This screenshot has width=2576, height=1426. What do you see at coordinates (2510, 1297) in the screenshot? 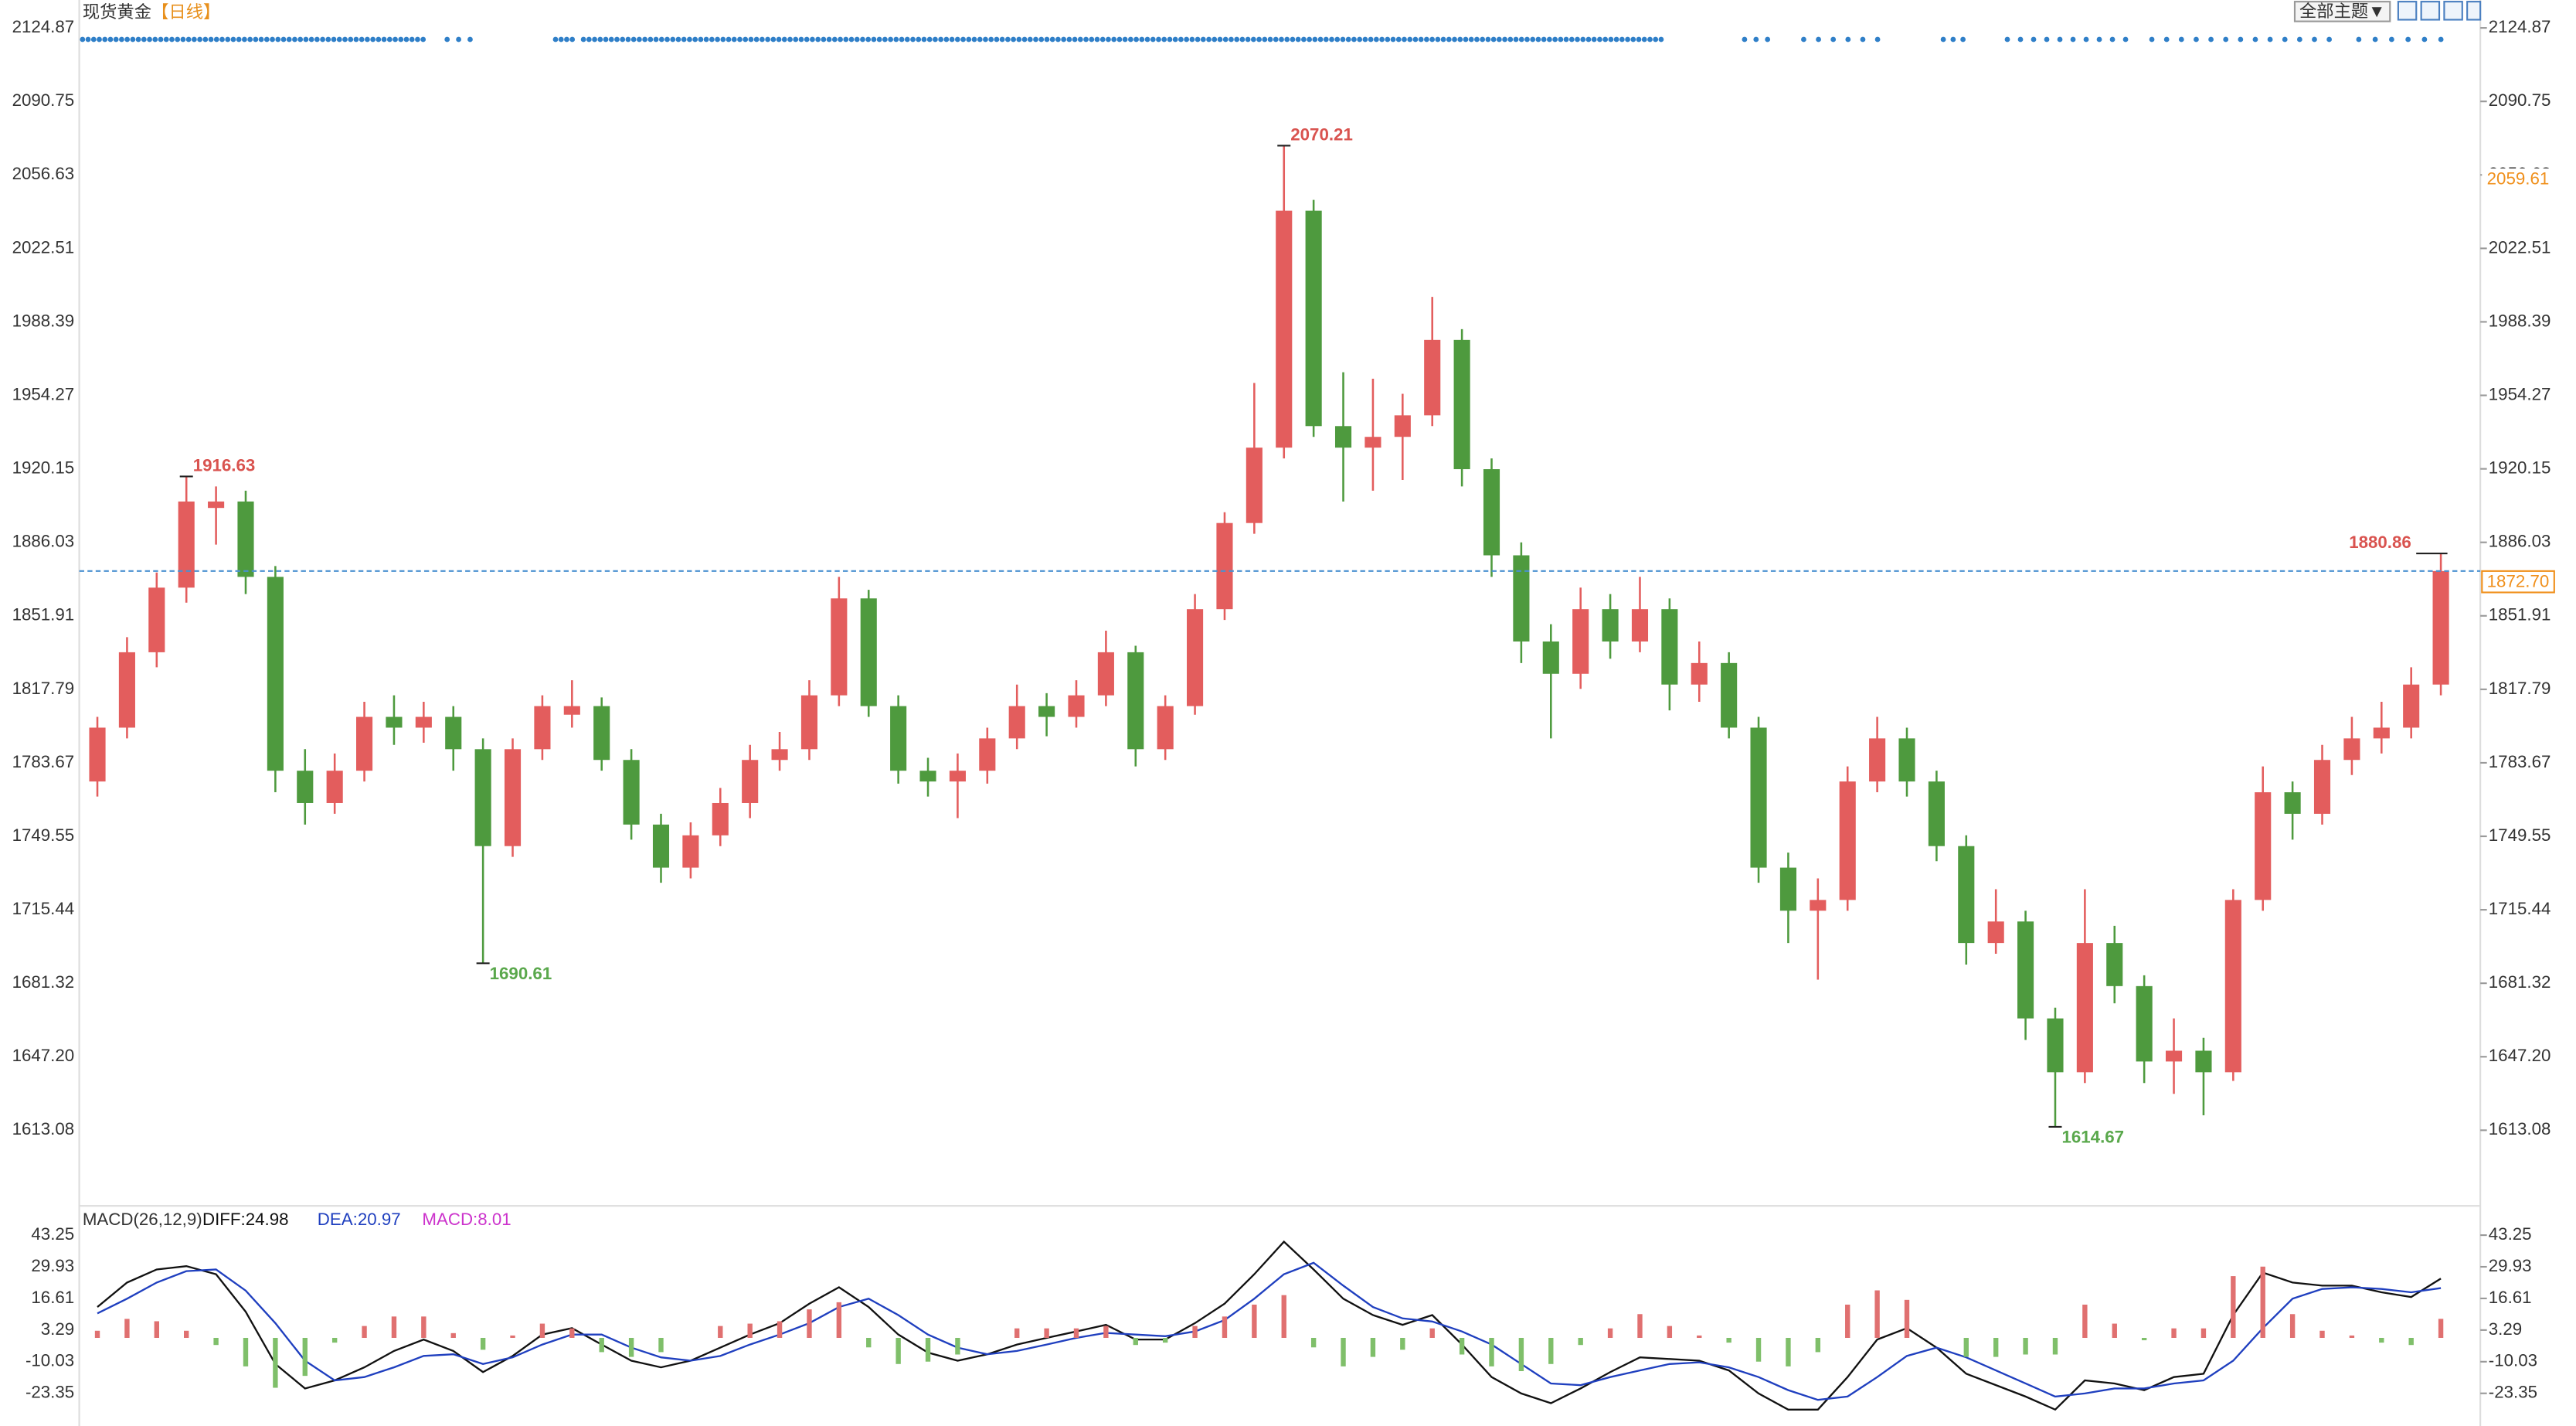
I see `y-tick-label-right: 16.61` at bounding box center [2510, 1297].